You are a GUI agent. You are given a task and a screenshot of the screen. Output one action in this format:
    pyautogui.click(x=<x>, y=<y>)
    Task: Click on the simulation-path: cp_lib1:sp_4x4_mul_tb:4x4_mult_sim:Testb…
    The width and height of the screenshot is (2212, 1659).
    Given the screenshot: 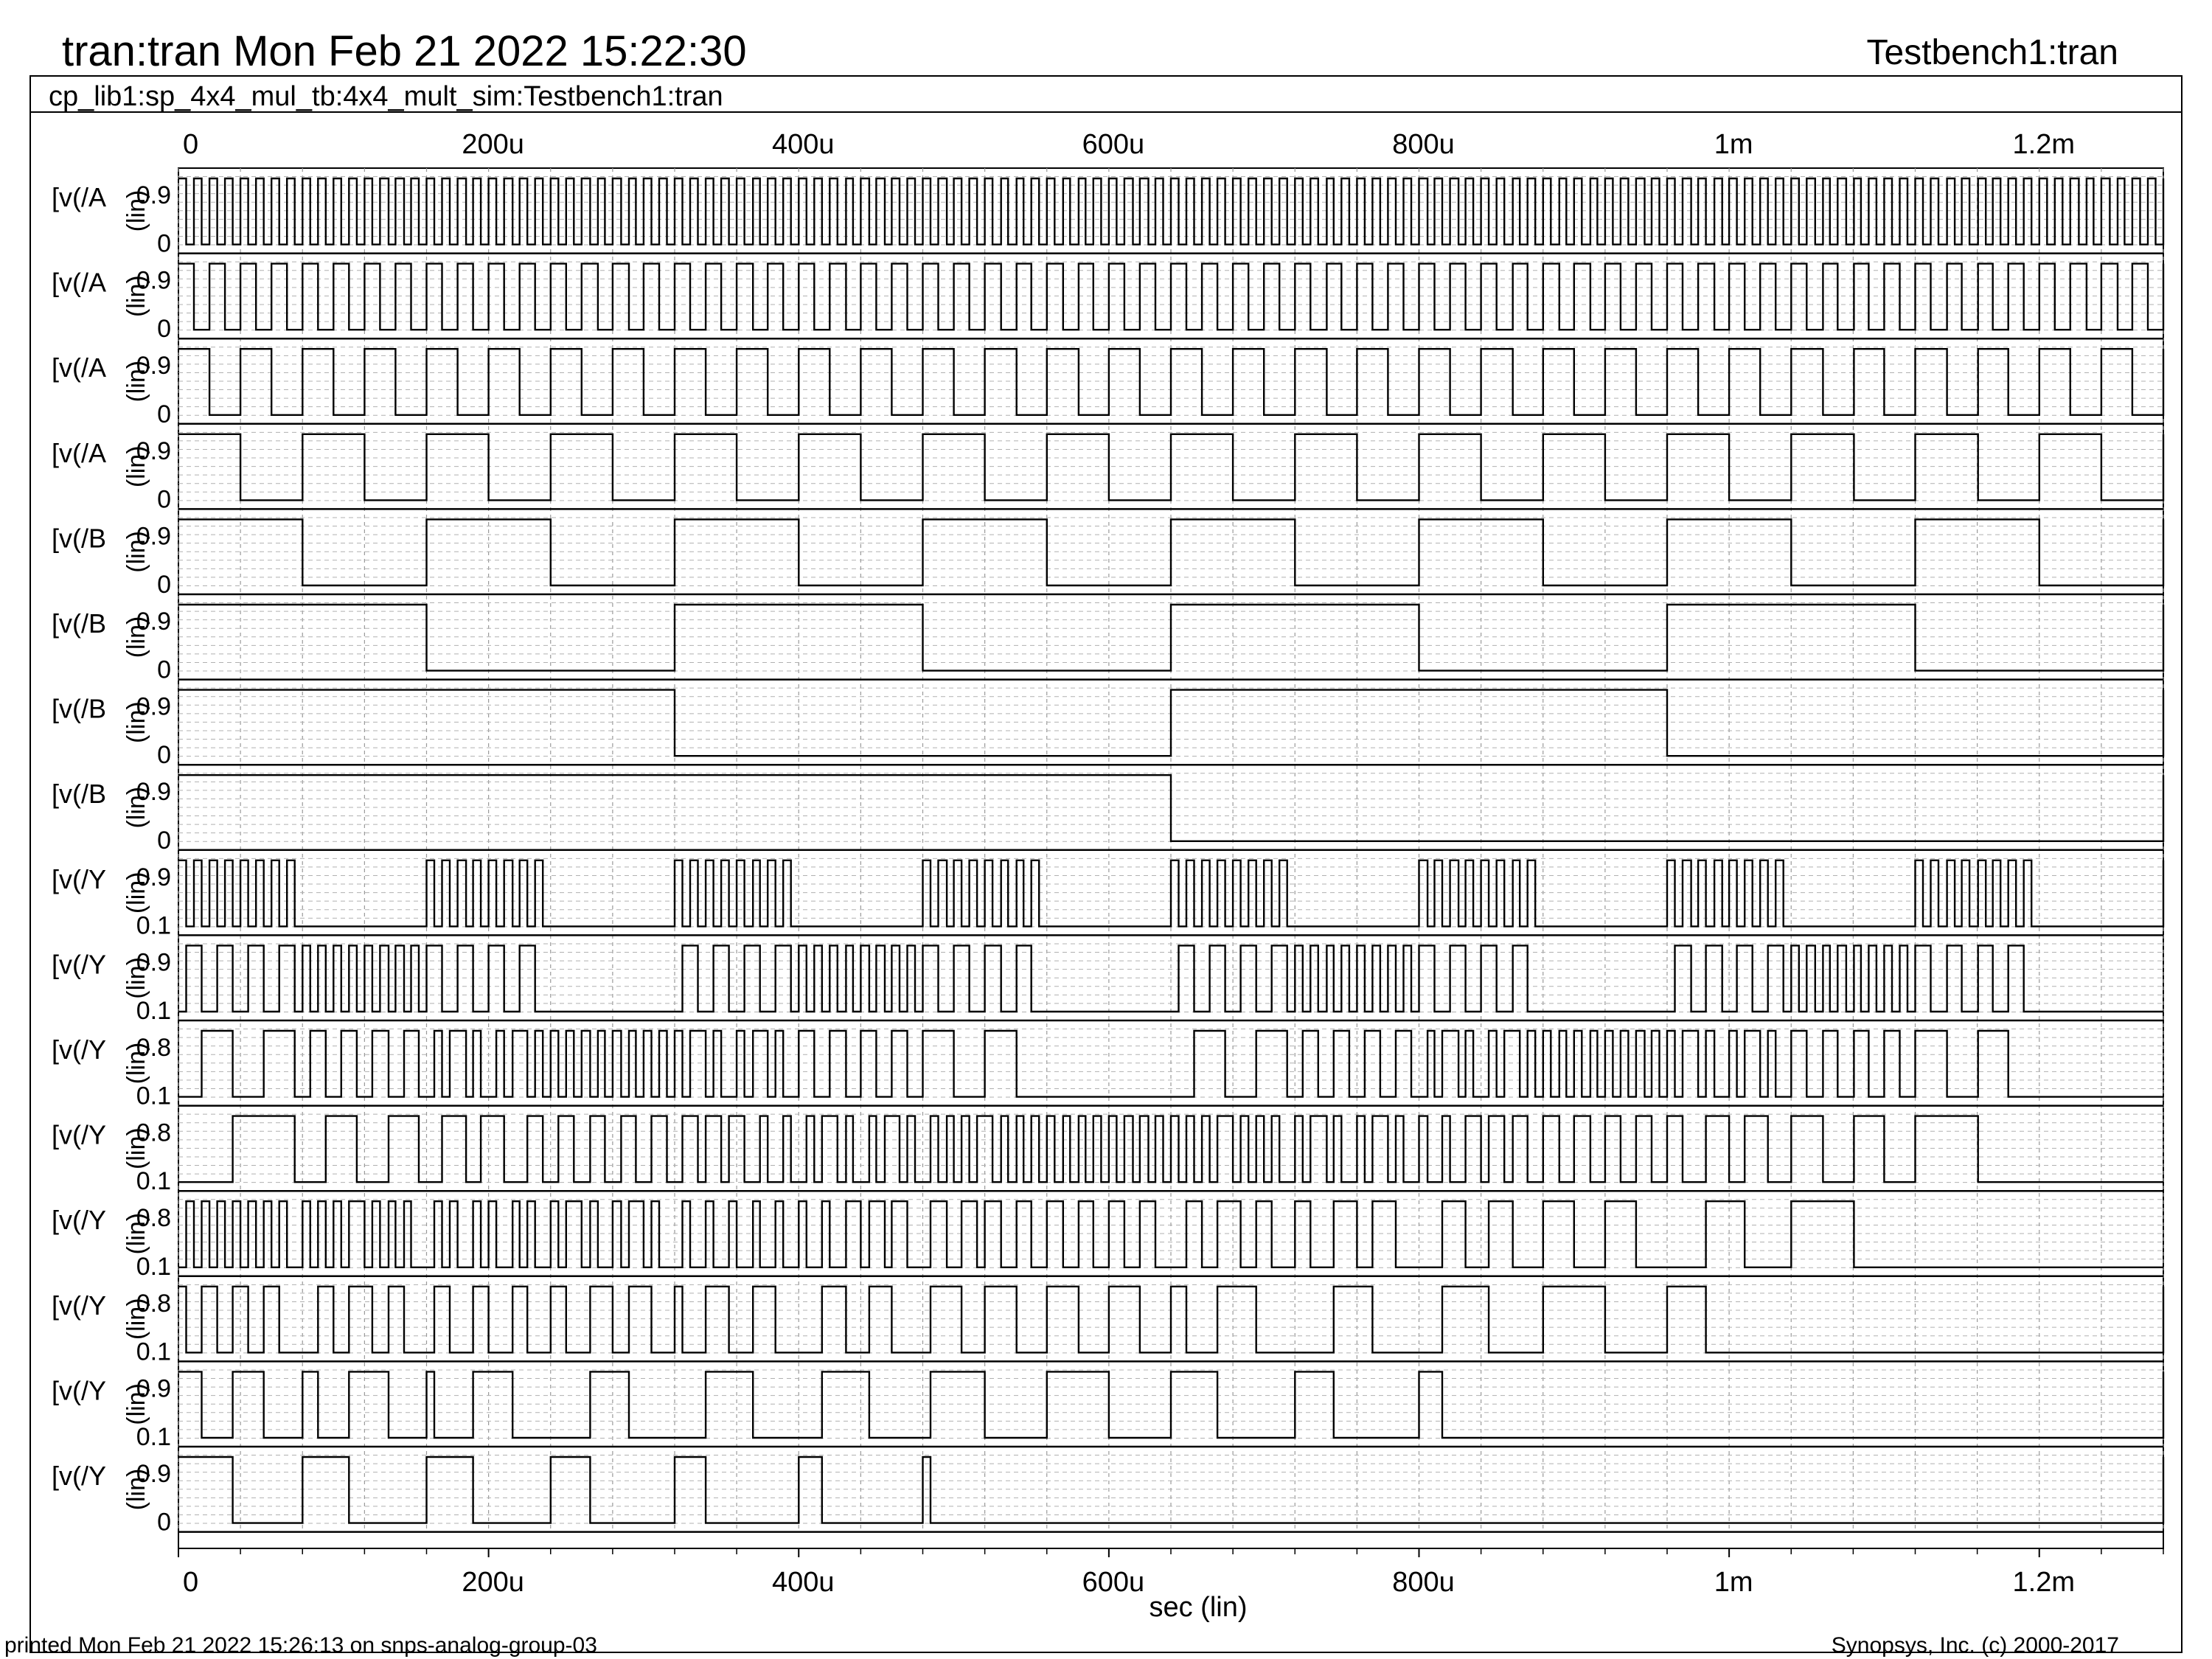 What is the action you would take?
    pyautogui.click(x=386, y=96)
    